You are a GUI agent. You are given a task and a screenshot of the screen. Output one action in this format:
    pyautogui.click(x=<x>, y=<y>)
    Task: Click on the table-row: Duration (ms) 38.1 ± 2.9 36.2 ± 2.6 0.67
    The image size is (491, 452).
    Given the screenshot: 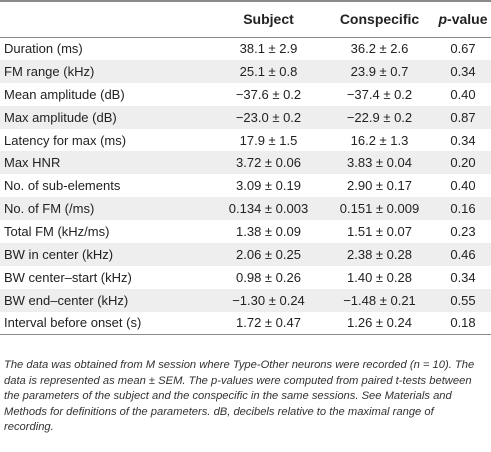 What is the action you would take?
    pyautogui.click(x=245, y=48)
    